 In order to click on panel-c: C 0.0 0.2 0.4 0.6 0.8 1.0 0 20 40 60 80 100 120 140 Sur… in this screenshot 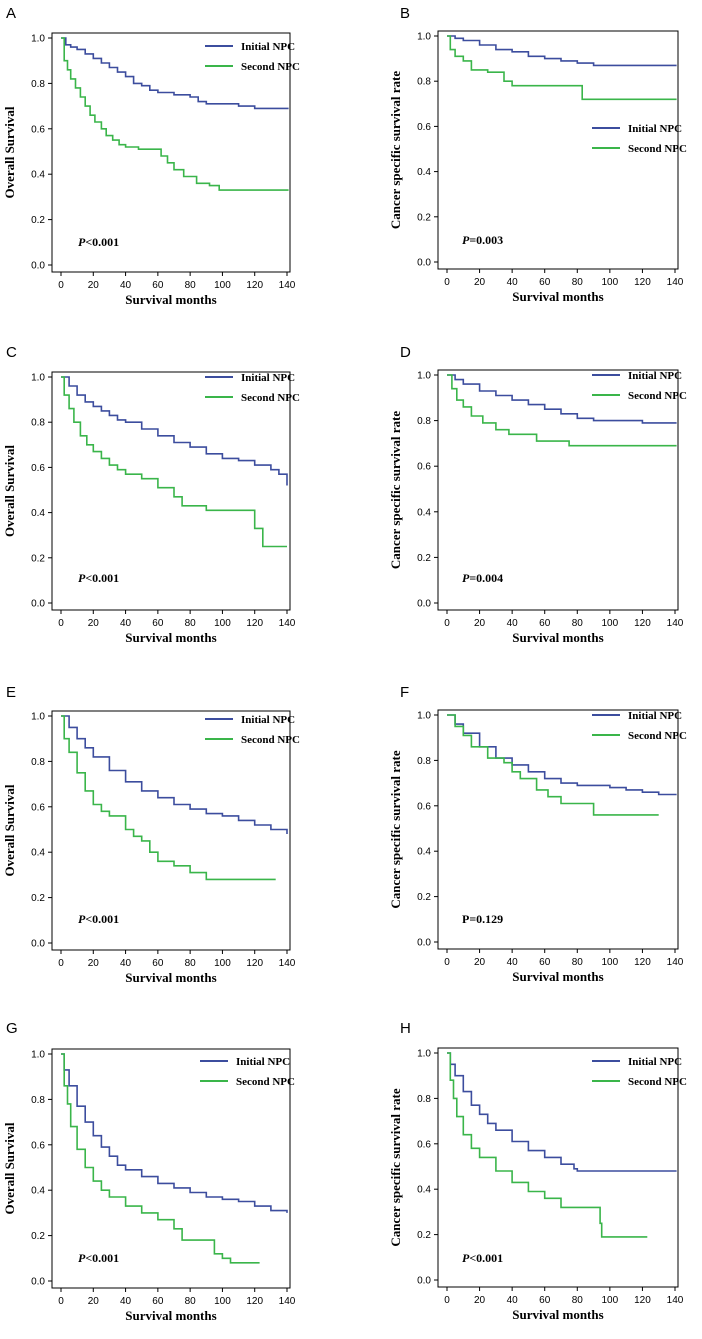, I will do `click(151, 494)`.